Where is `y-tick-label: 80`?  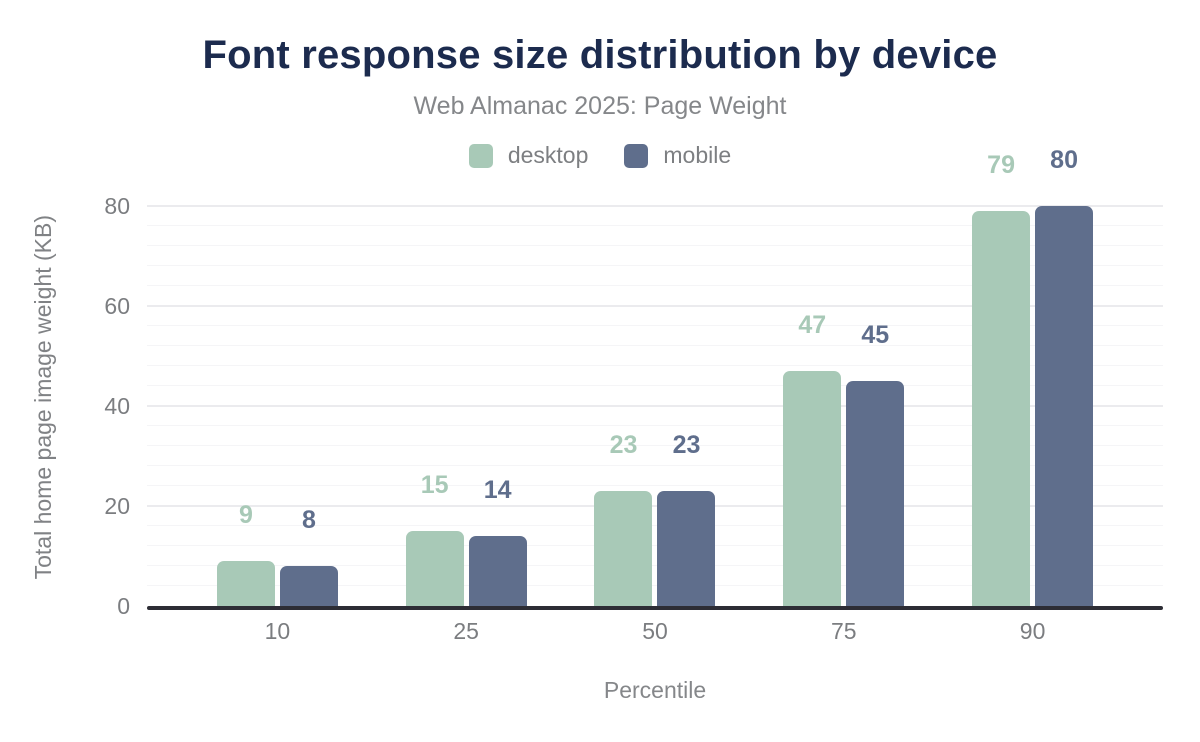 y-tick-label: 80 is located at coordinates (117, 206).